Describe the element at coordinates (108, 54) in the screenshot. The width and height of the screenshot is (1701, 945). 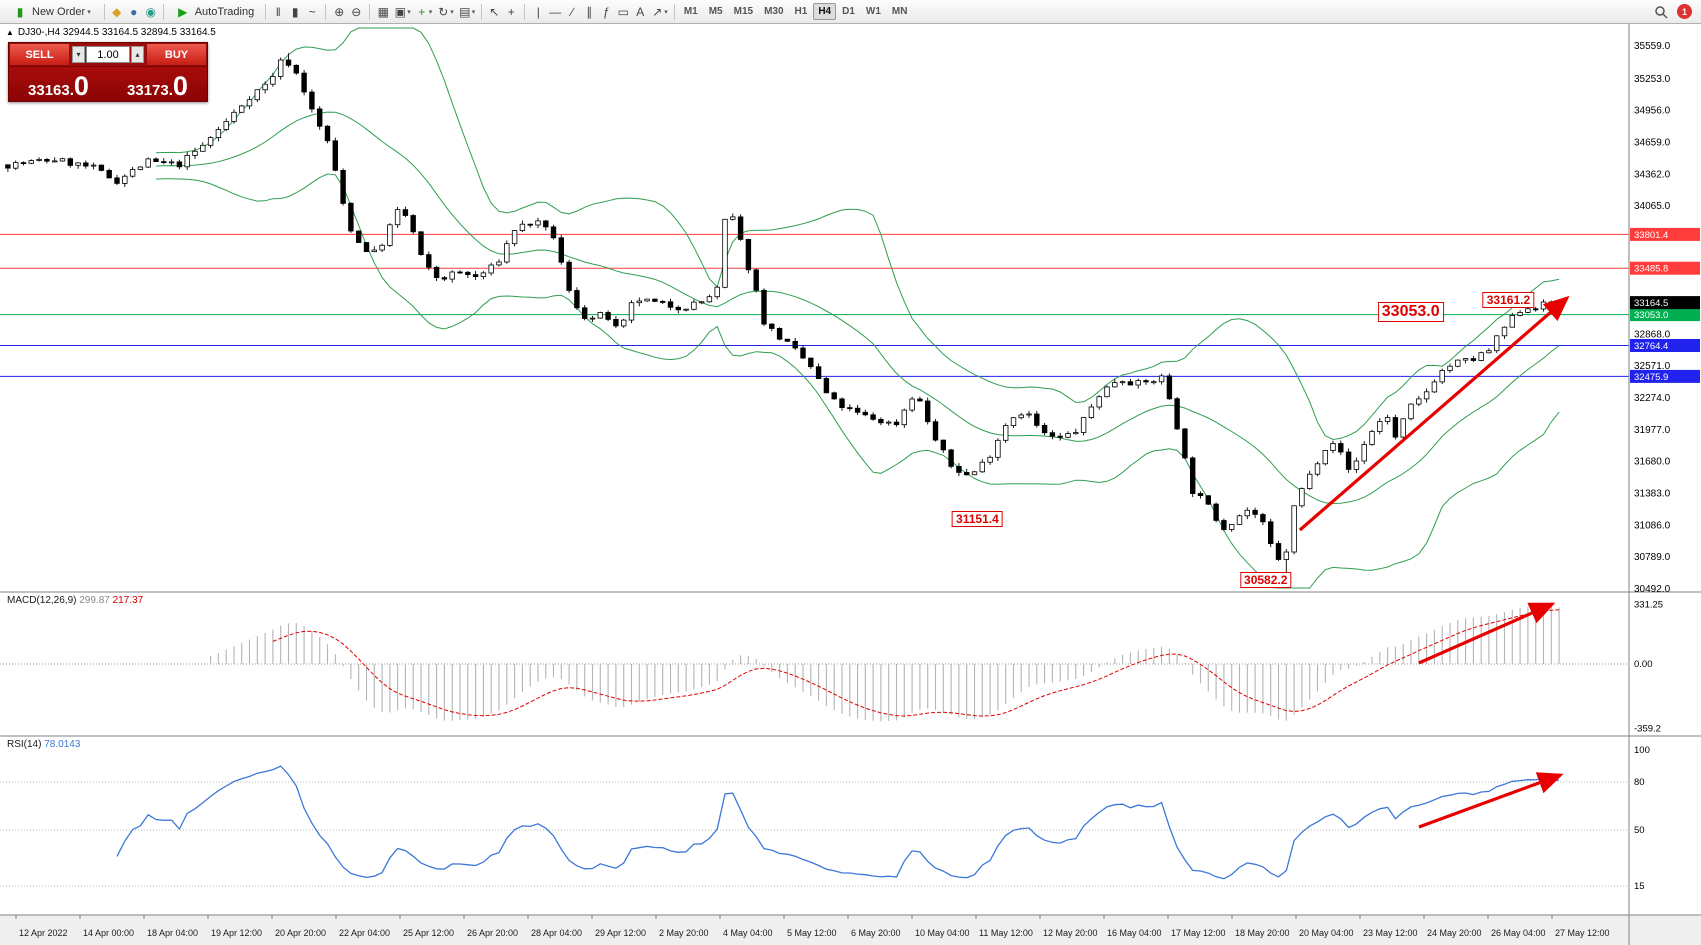
I see `volume-input` at that location.